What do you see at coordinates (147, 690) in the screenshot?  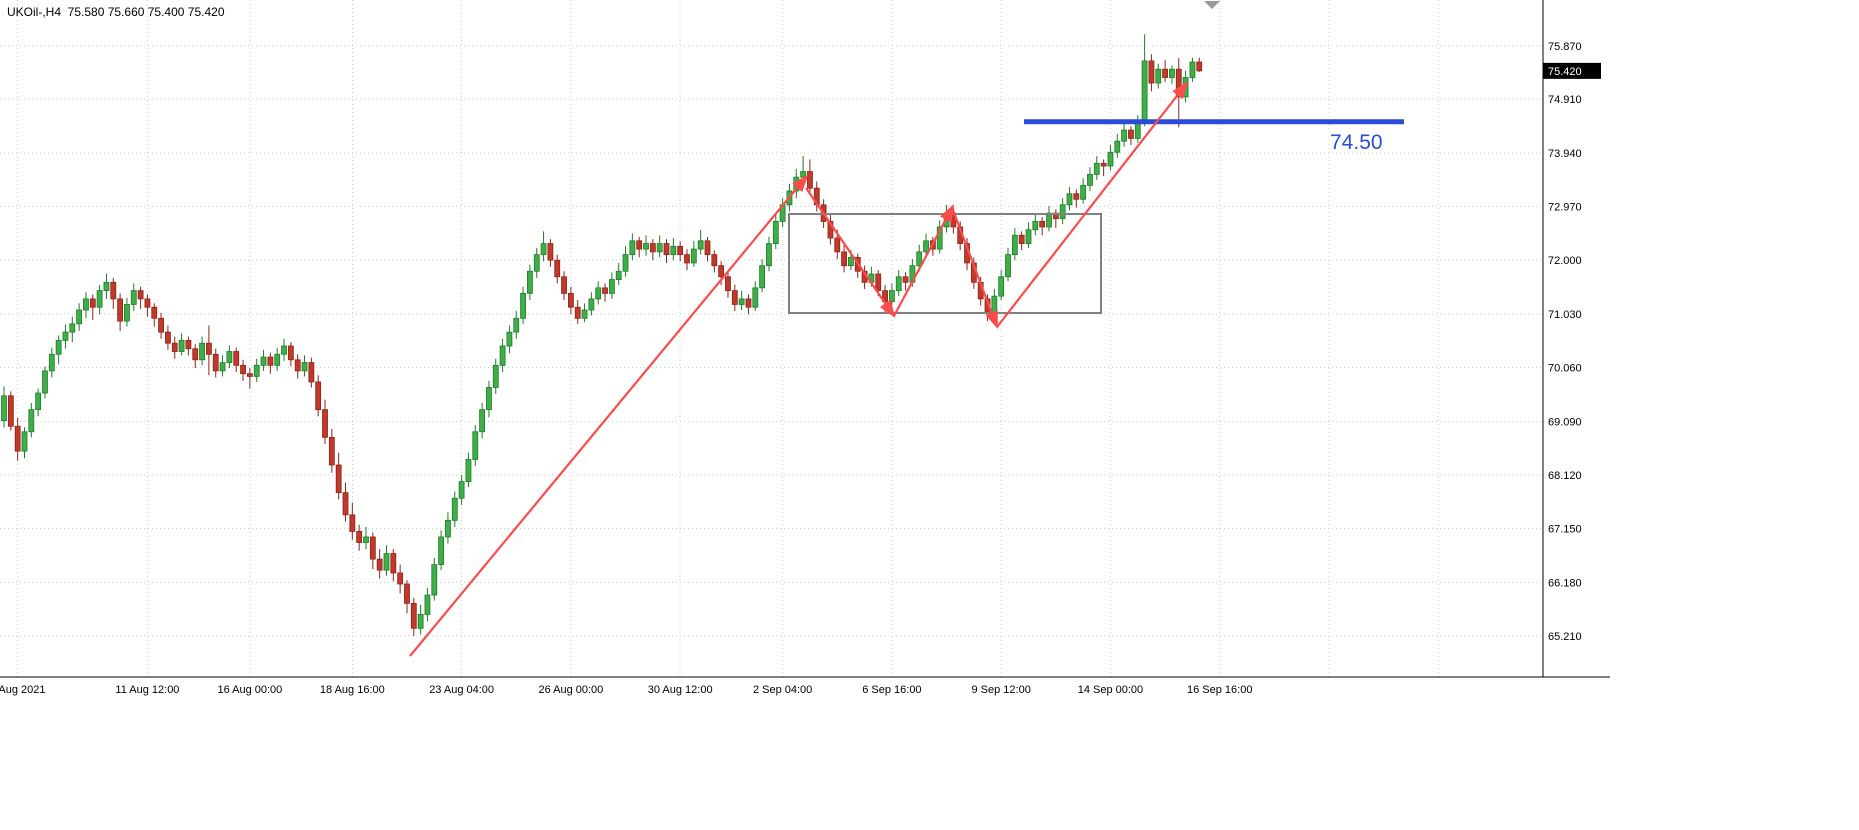 I see `time-tick-label: 11 Aug 12:00` at bounding box center [147, 690].